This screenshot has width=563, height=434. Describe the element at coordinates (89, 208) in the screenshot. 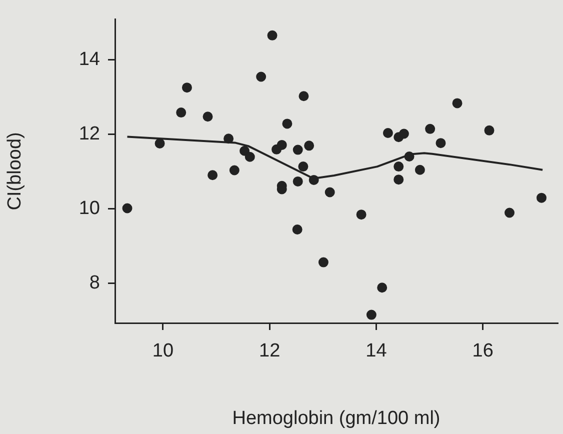

I see `y-tick-label: 10` at that location.